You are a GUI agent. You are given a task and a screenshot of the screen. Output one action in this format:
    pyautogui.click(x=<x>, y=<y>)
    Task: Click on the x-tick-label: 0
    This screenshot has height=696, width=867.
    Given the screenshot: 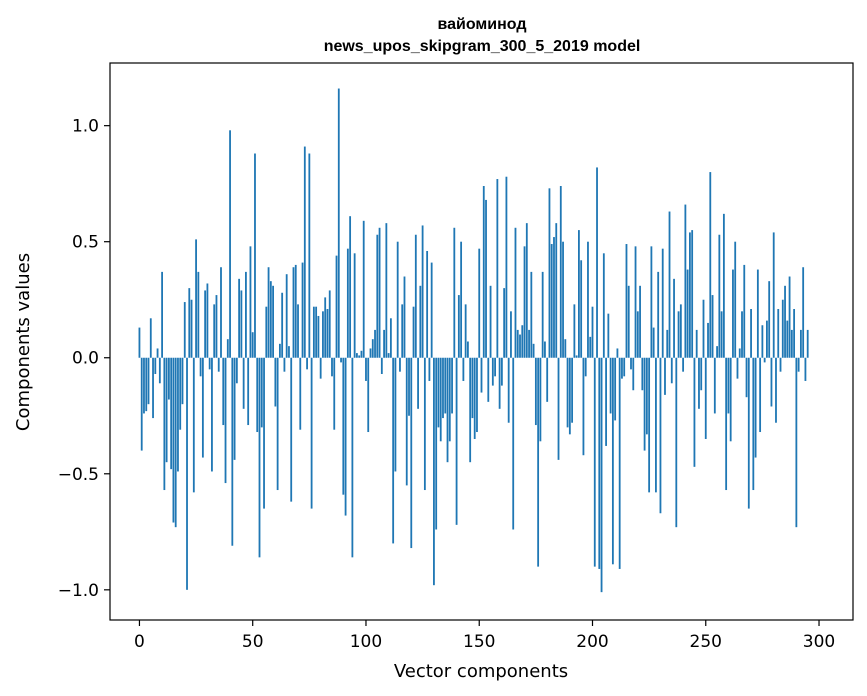 What is the action you would take?
    pyautogui.click(x=139, y=642)
    